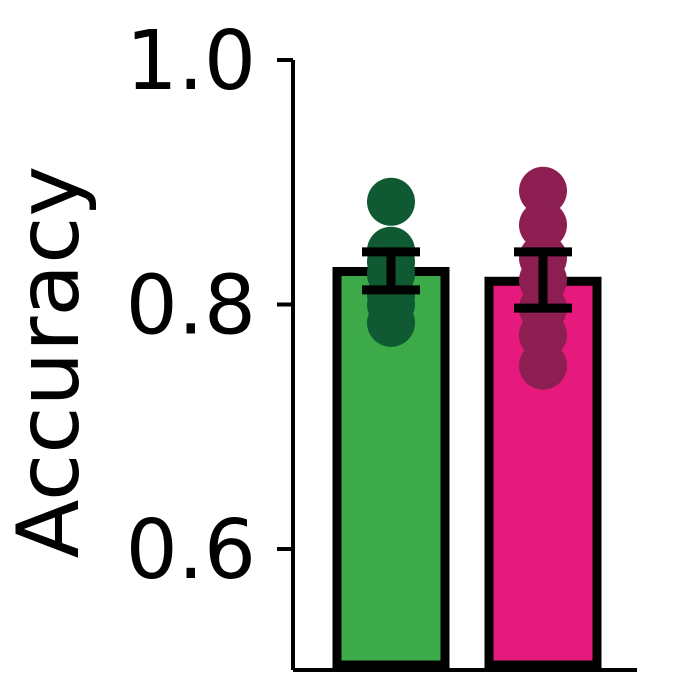 The width and height of the screenshot is (696, 682). What do you see at coordinates (191, 550) in the screenshot?
I see `y-tick-label: 0.6` at bounding box center [191, 550].